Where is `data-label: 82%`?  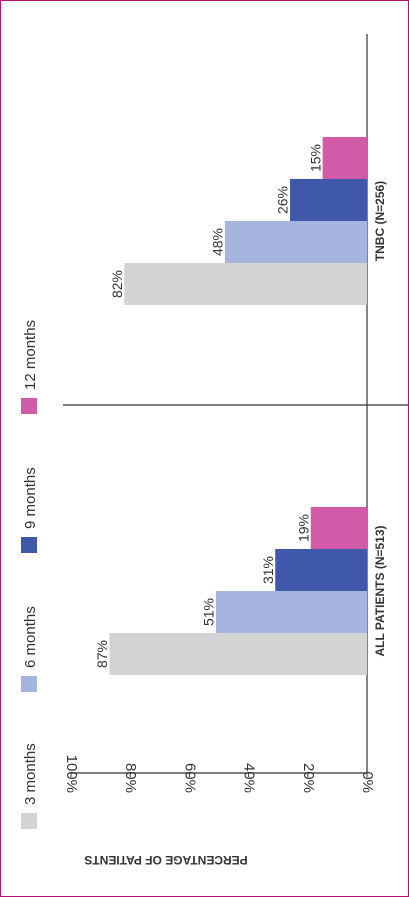
data-label: 82% is located at coordinates (117, 284).